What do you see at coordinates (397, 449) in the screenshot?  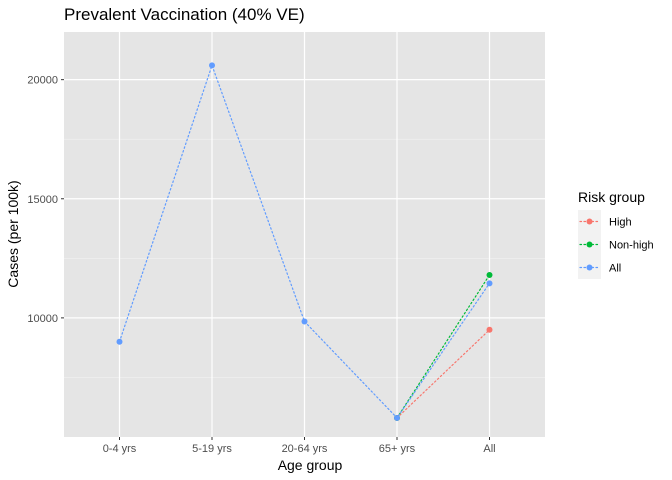 I see `x-tick-label: 65+ yrs` at bounding box center [397, 449].